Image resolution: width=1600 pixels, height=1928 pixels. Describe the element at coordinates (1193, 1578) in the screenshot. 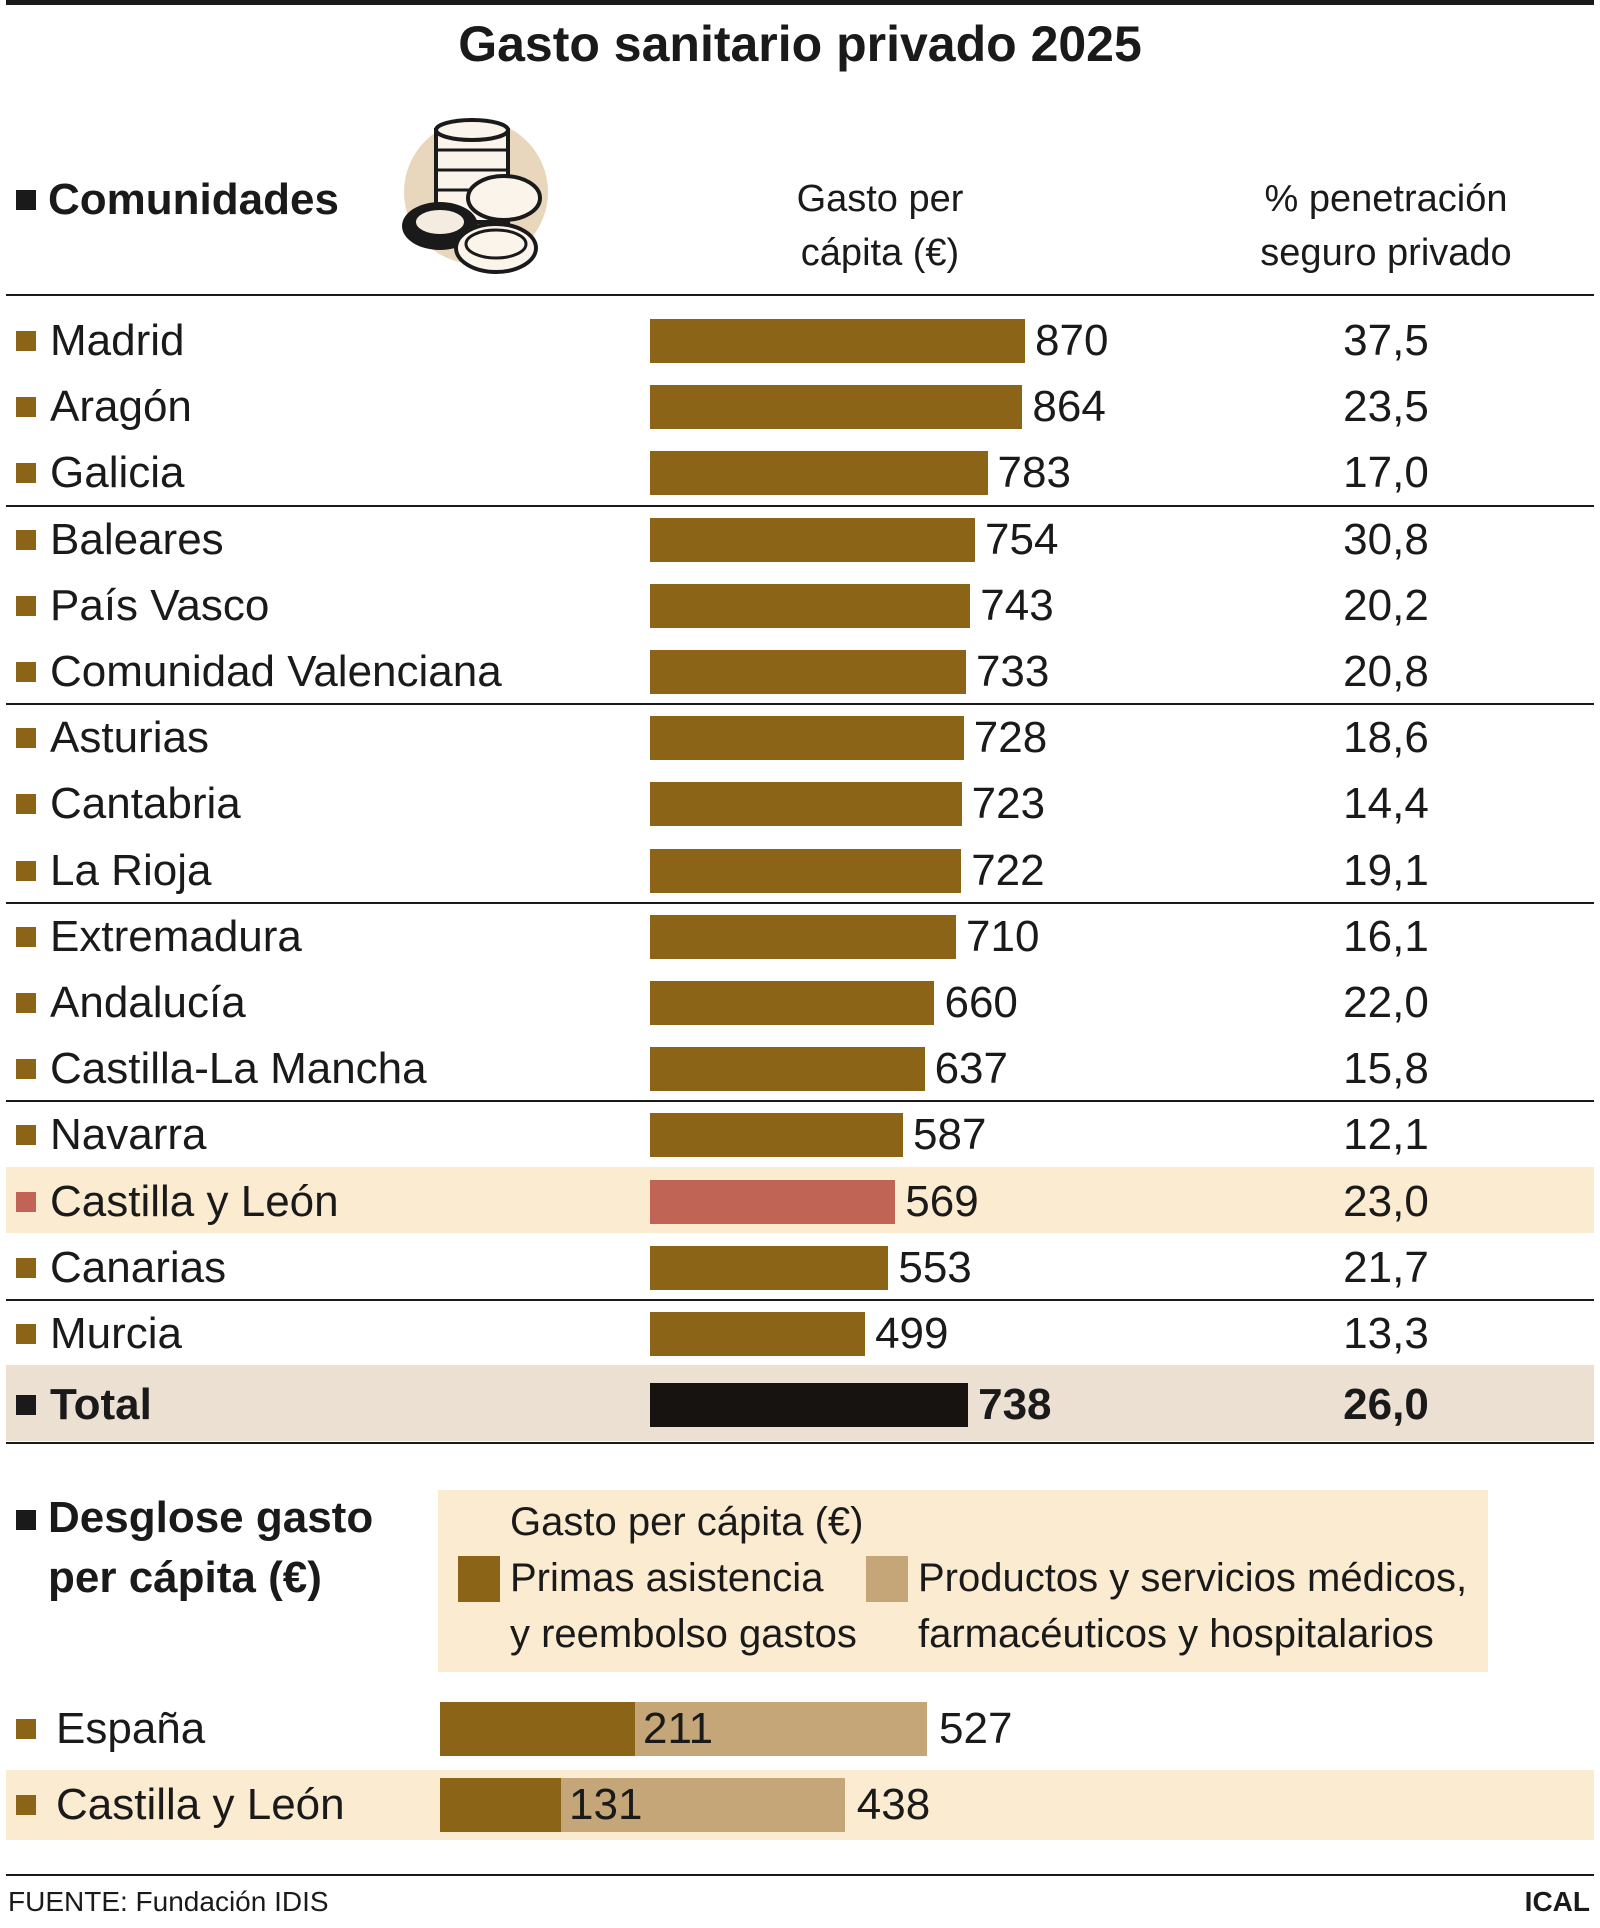

I see `legend-label-productos-line1: Productos y servicios médicos,` at that location.